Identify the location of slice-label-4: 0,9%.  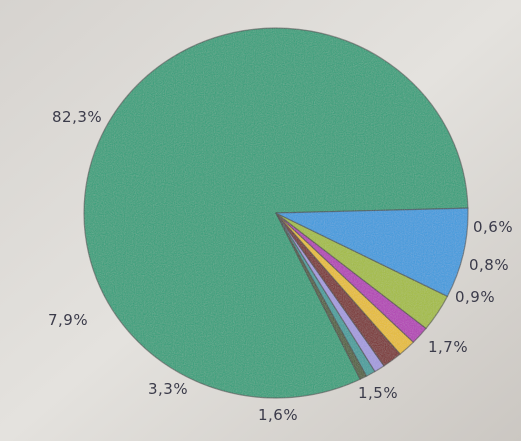
(475, 297).